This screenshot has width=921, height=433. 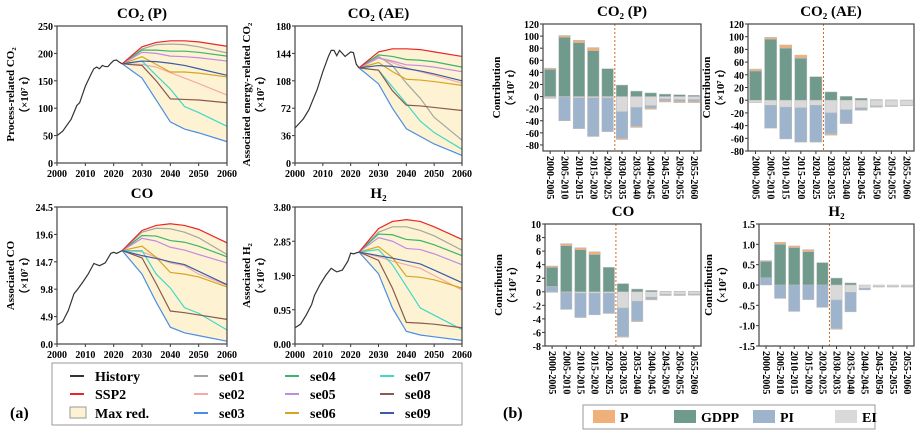 I want to click on x-tick-label: 2010, so click(x=323, y=355).